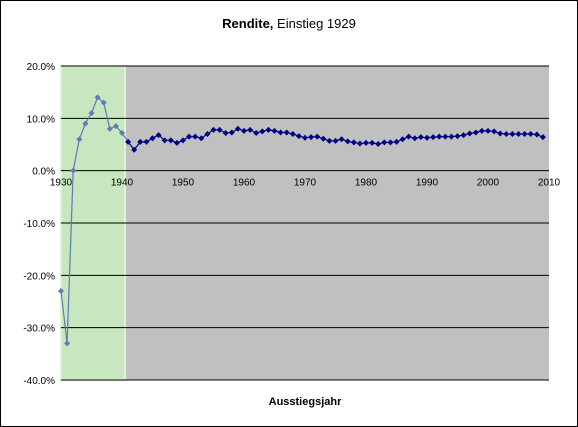 This screenshot has height=427, width=578. What do you see at coordinates (39, 276) in the screenshot?
I see `y-tick-label: -20.0%` at bounding box center [39, 276].